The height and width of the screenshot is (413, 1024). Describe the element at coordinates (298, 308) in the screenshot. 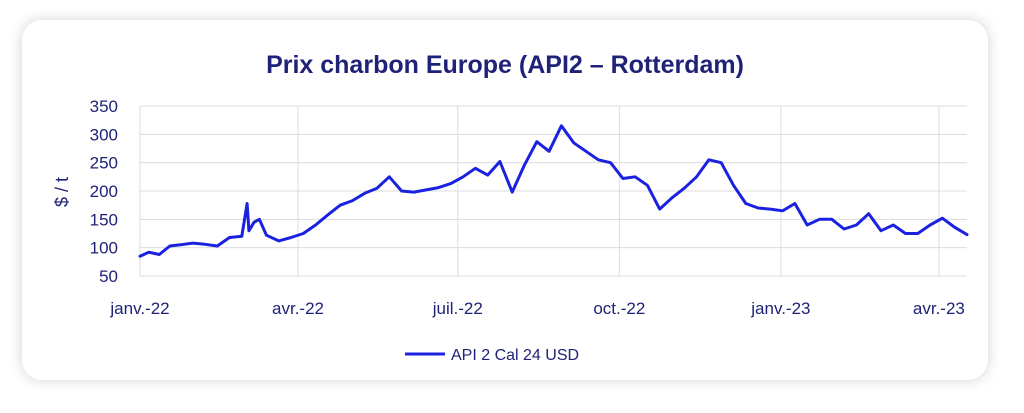

I see `x-tick-label: avr.-22` at that location.